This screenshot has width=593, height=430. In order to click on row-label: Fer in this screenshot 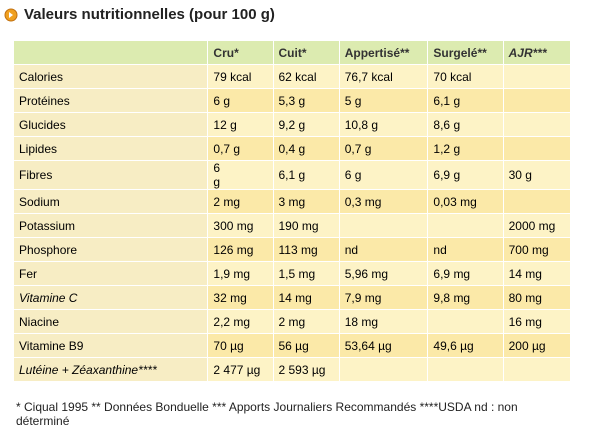, I will do `click(111, 273)`.